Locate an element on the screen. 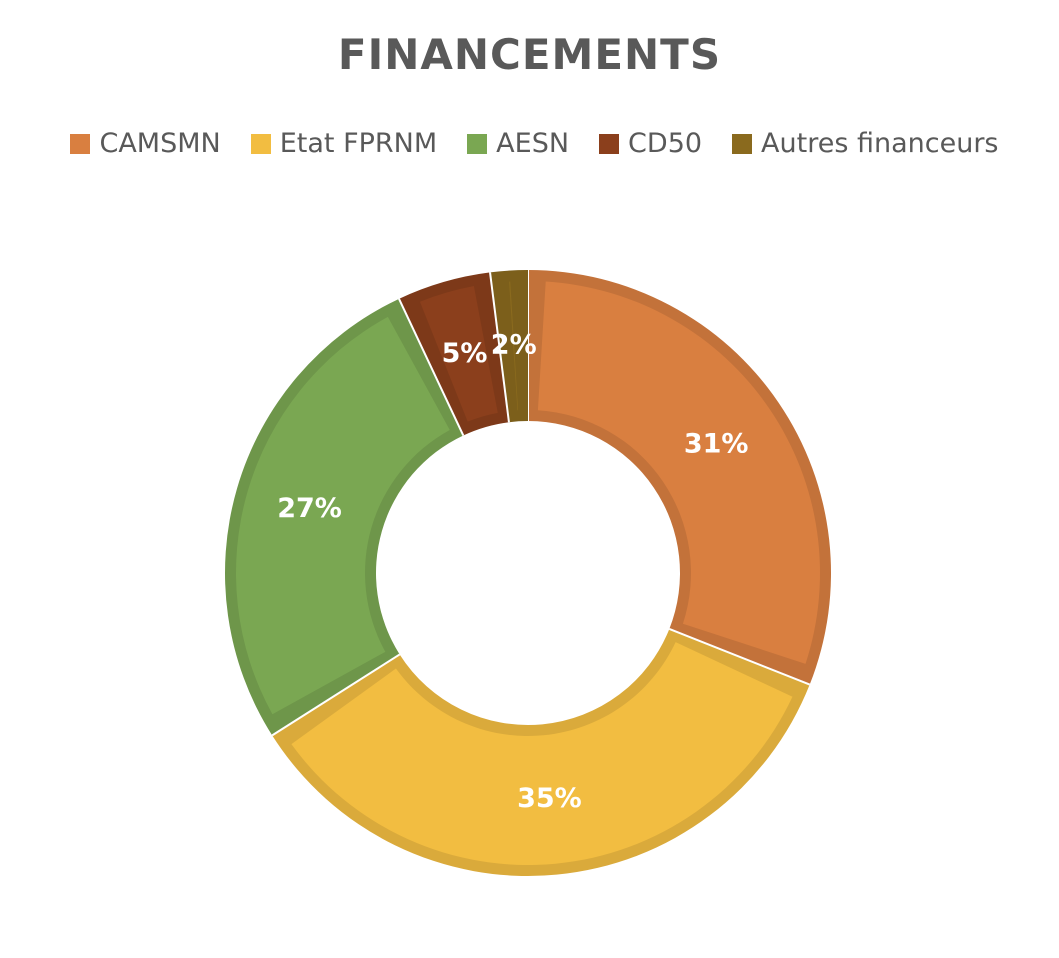 The height and width of the screenshot is (958, 1059). donut-slice-fill-aesn is located at coordinates (343, 515).